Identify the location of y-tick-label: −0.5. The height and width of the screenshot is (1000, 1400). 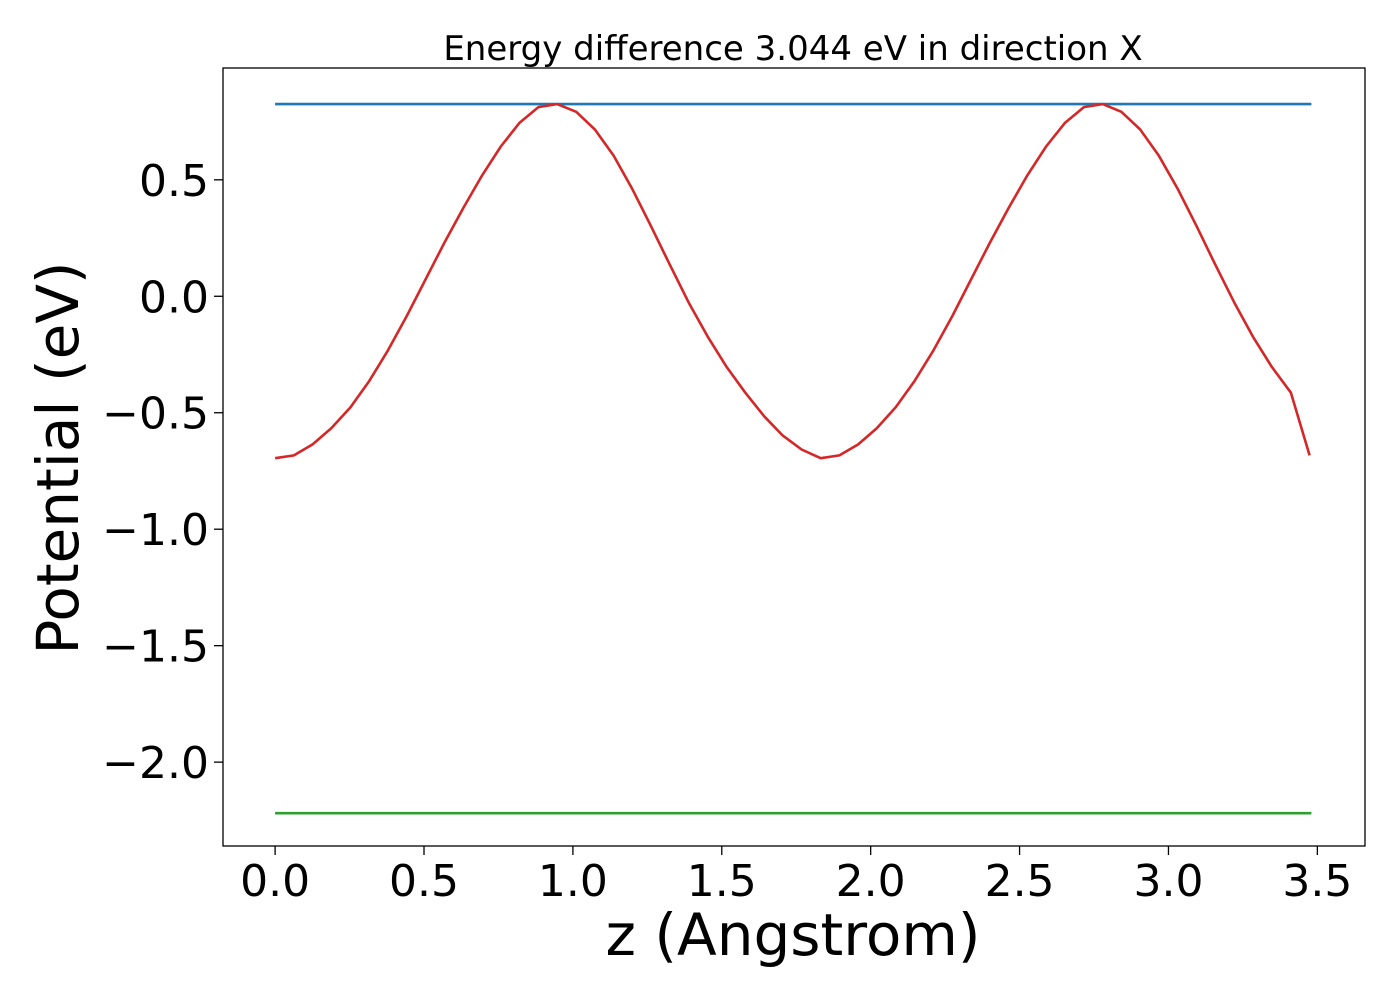
(155, 414).